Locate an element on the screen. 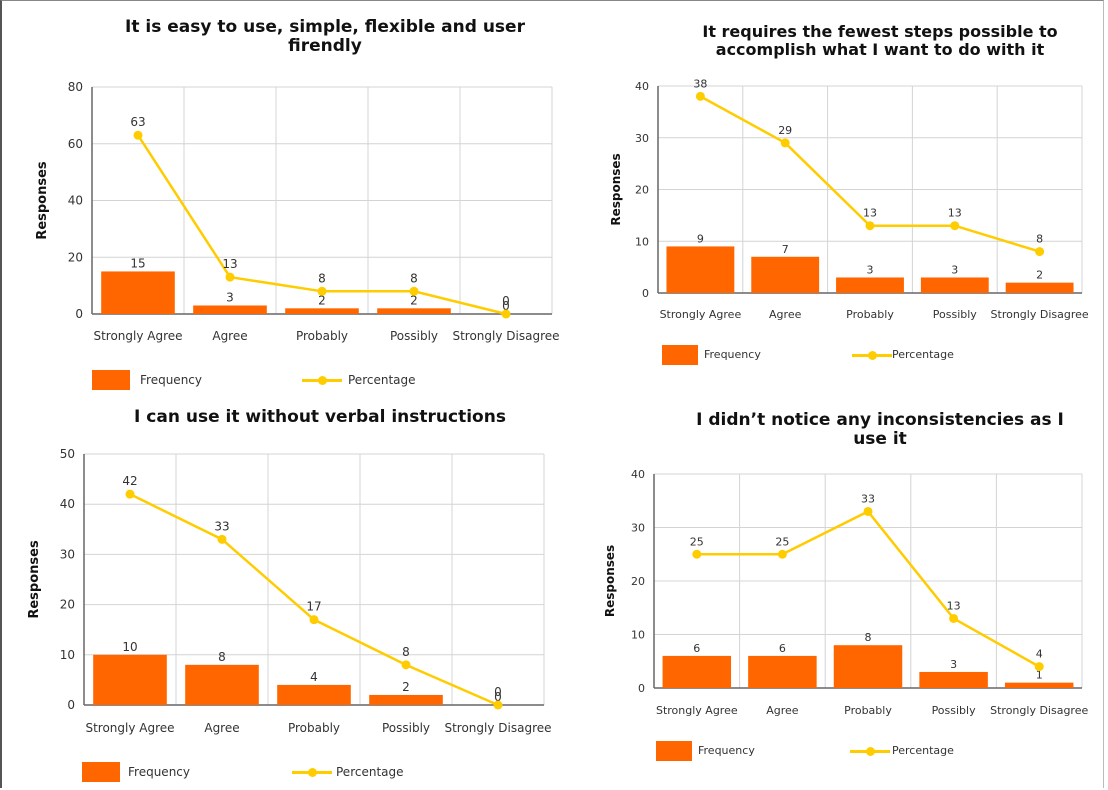 This screenshot has height=790, width=1108. data-label-percentage: 17 is located at coordinates (313, 607).